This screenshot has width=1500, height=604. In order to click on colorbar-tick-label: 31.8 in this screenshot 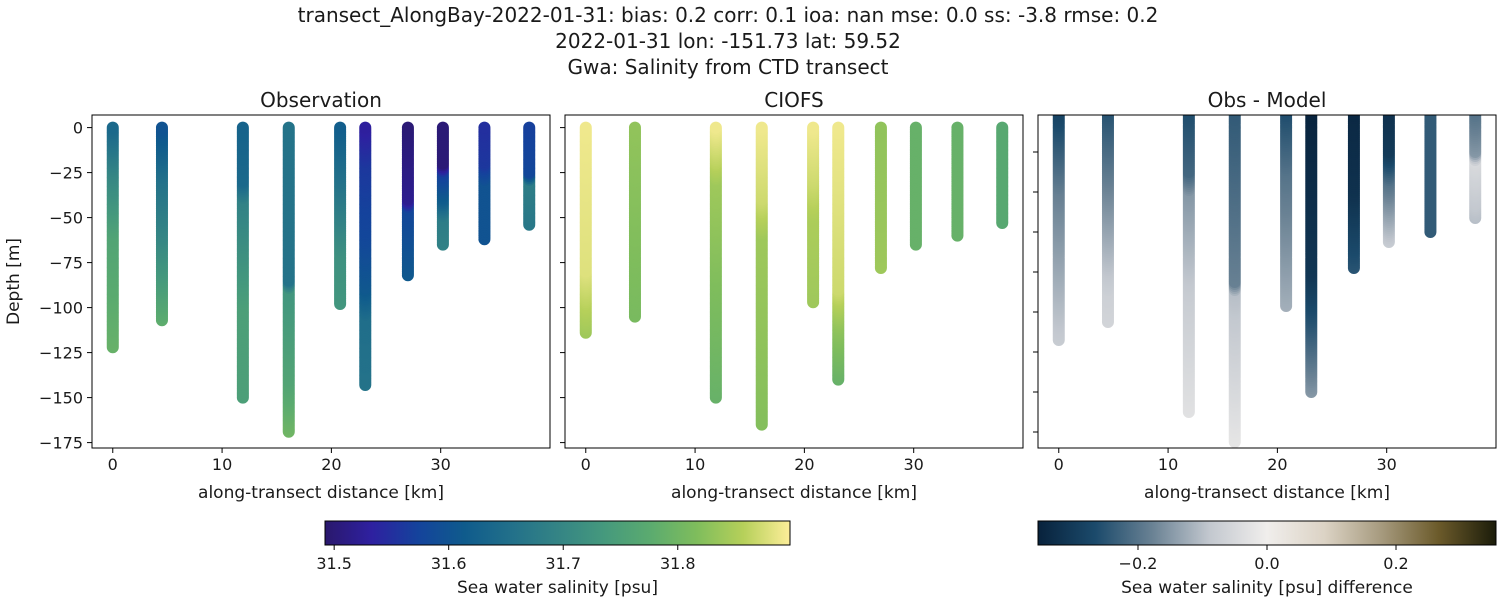, I will do `click(678, 563)`.